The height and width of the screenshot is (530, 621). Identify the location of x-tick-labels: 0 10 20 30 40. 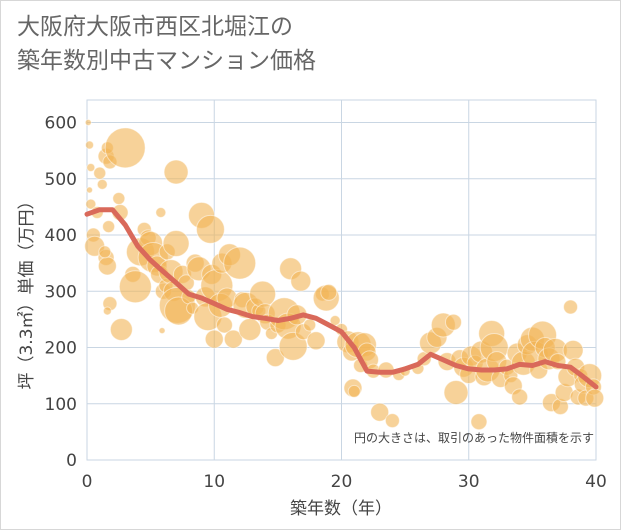
(344, 482).